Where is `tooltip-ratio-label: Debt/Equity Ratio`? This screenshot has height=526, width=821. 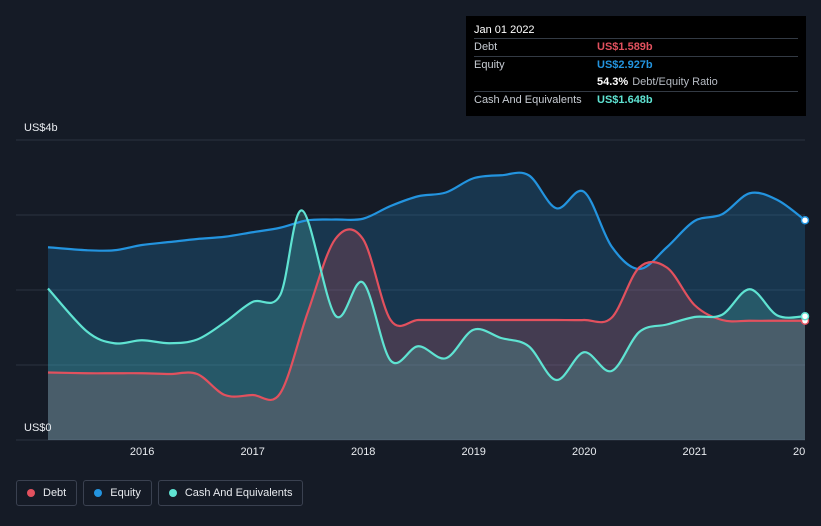
tooltip-ratio-label: Debt/Equity Ratio is located at coordinates (675, 82).